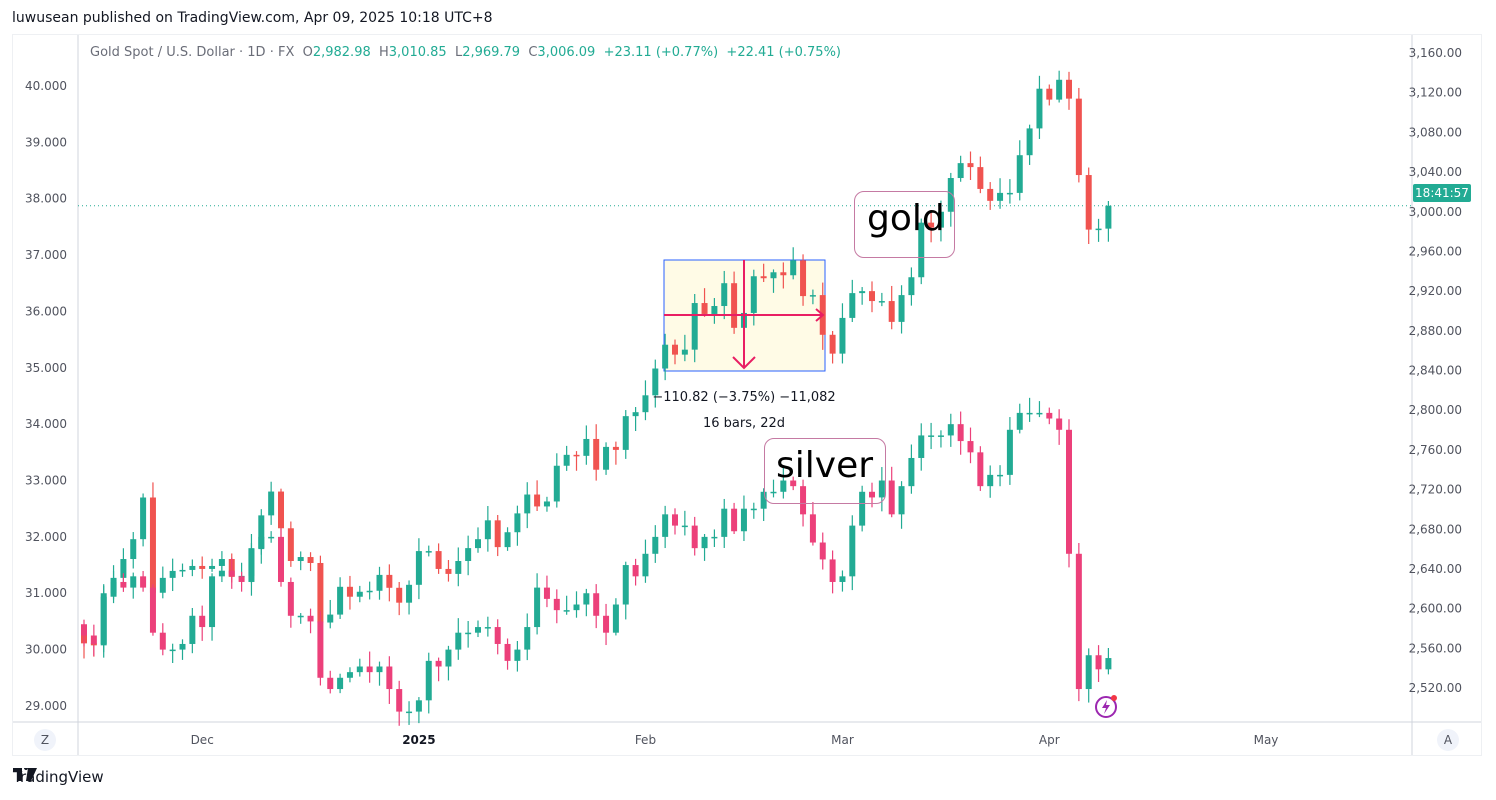  Describe the element at coordinates (1266, 740) in the screenshot. I see `time-axis-label: May` at that location.